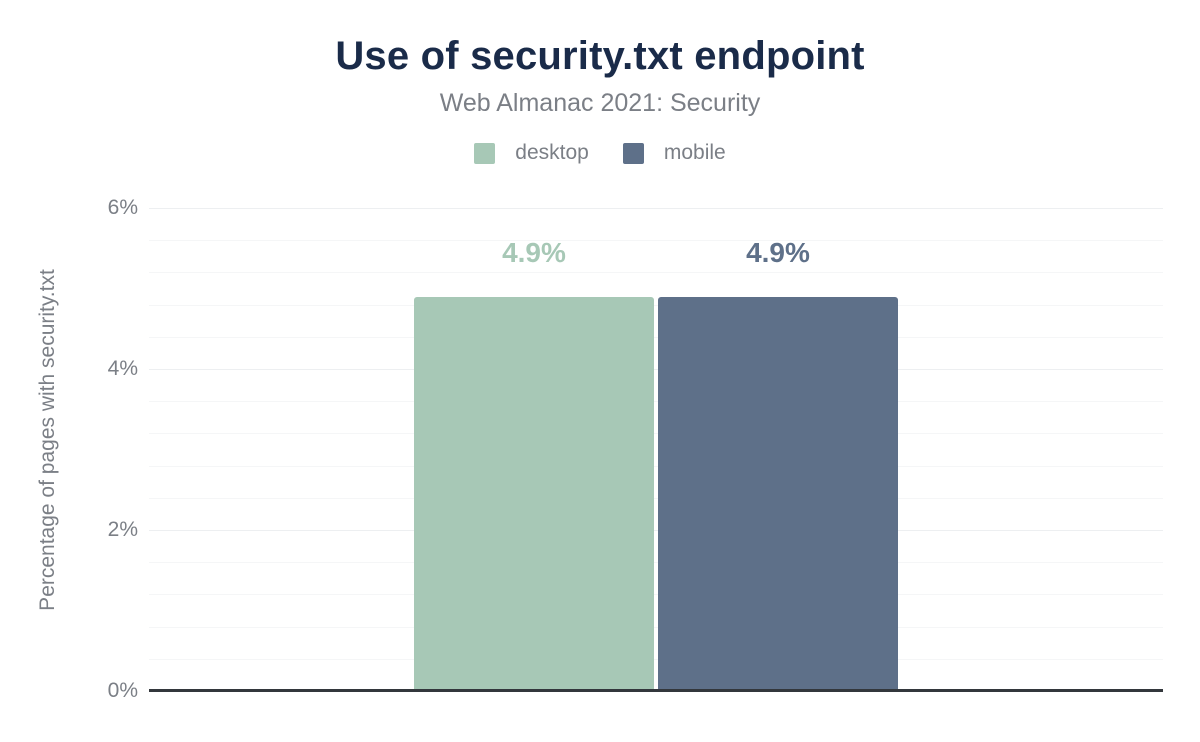  What do you see at coordinates (633, 153) in the screenshot?
I see `mobile-legend-swatch-icon` at bounding box center [633, 153].